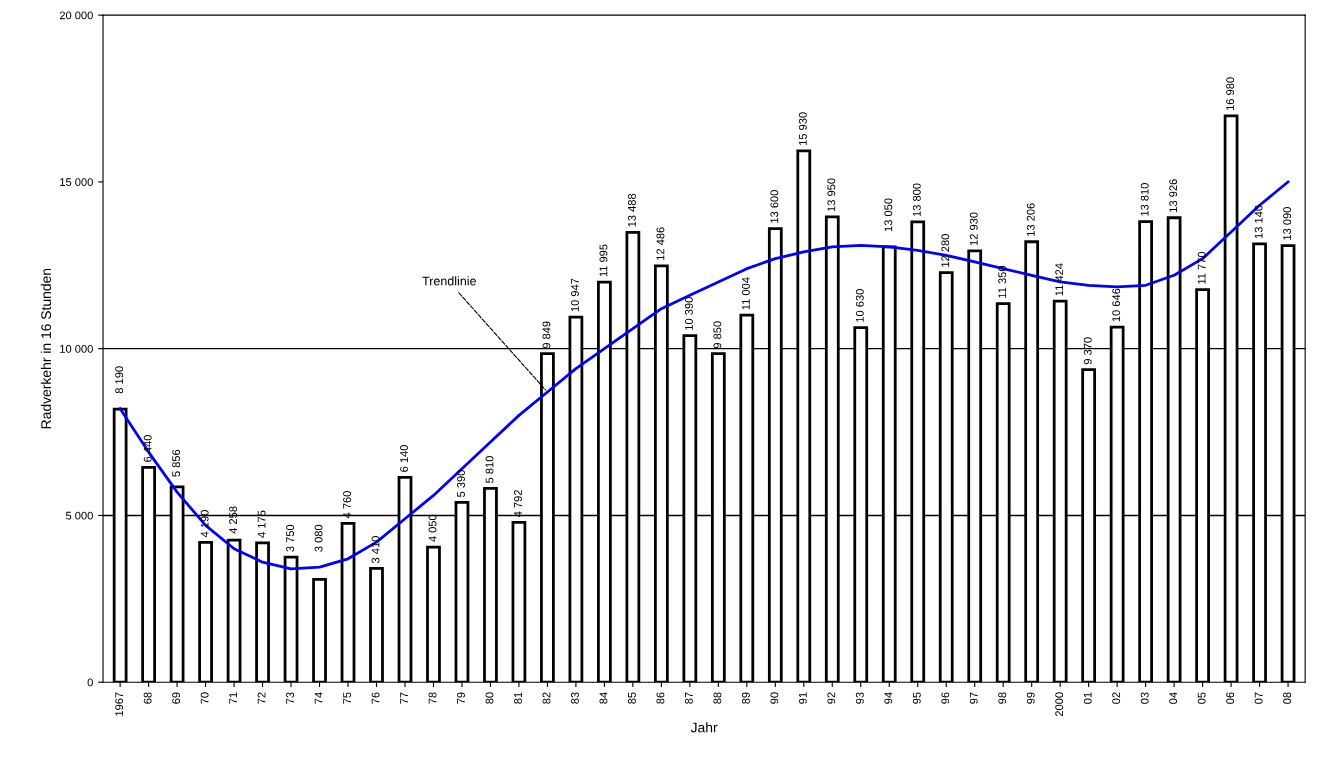  Describe the element at coordinates (404, 698) in the screenshot. I see `x-tick-label: 77` at that location.